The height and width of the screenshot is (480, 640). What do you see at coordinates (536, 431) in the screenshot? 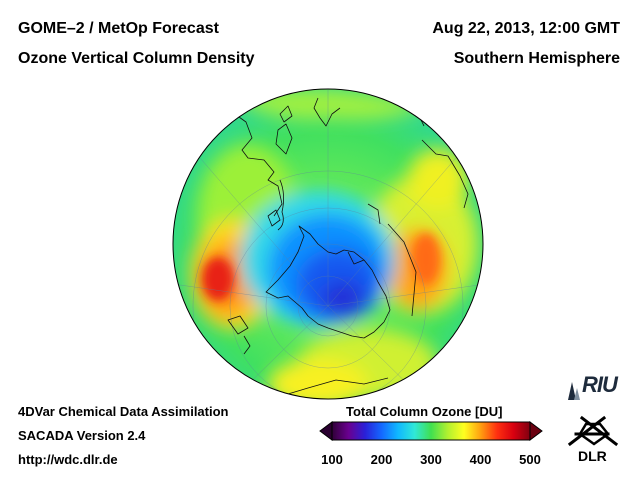
I see `colorbar-high-arrow` at bounding box center [536, 431].